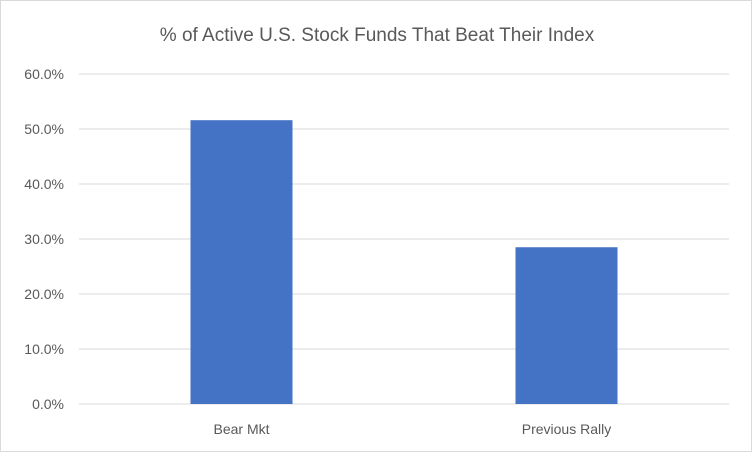 The image size is (752, 453). Describe the element at coordinates (48, 404) in the screenshot. I see `y-tick-label: 0.0%` at that location.